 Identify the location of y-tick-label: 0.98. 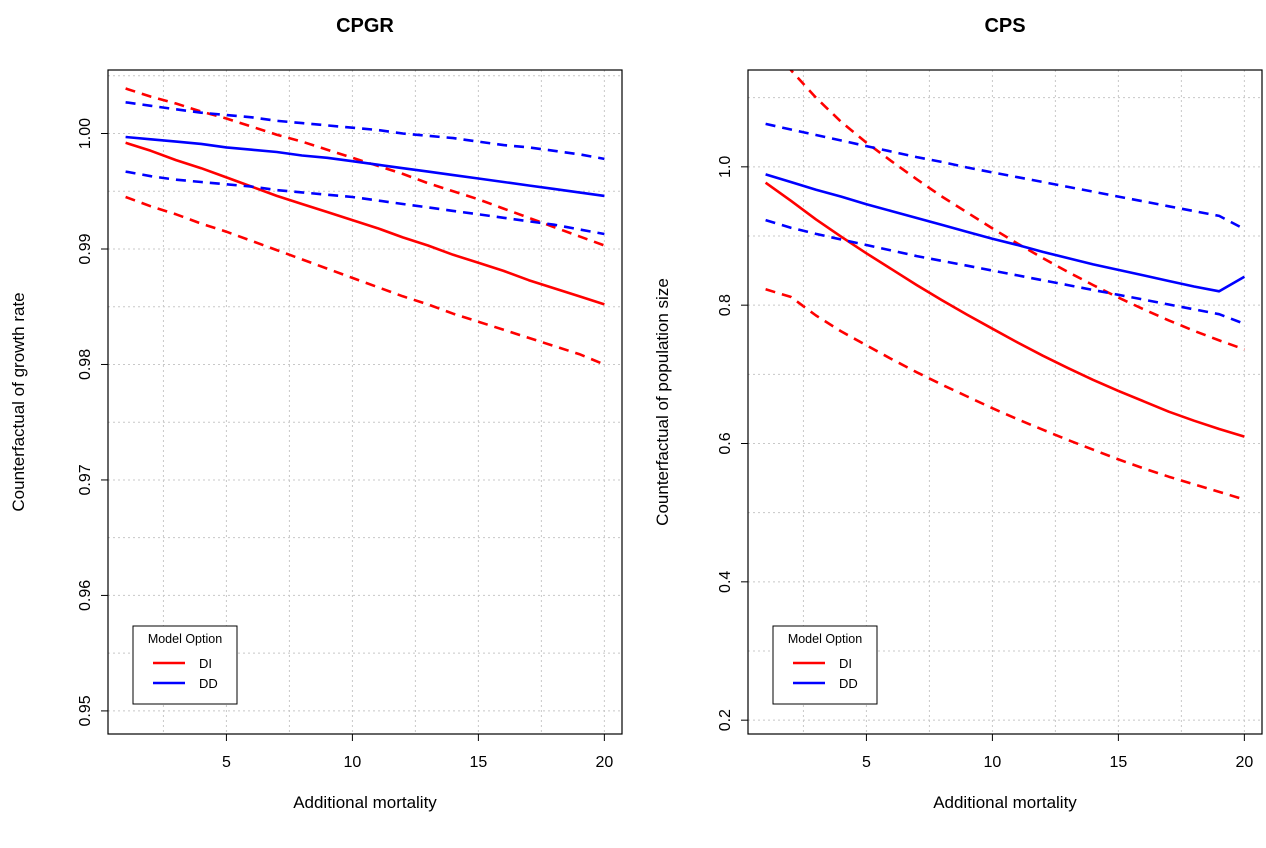
(85, 364).